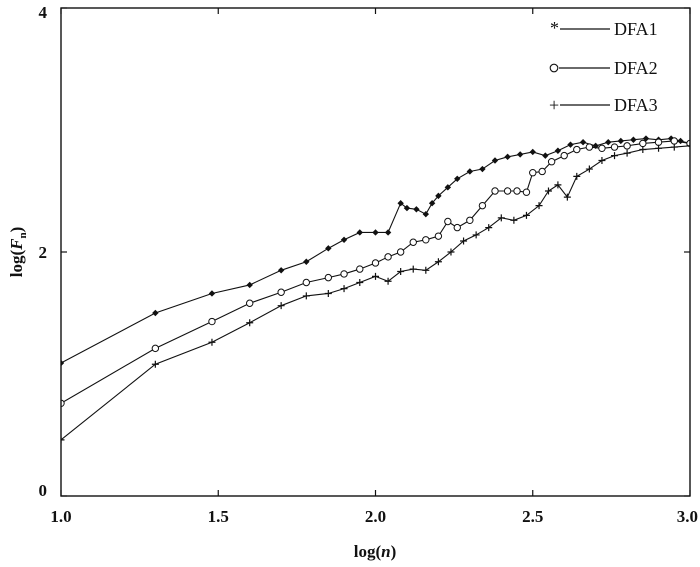 This screenshot has width=700, height=567. I want to click on x-tick-label: 3.0, so click(687, 516).